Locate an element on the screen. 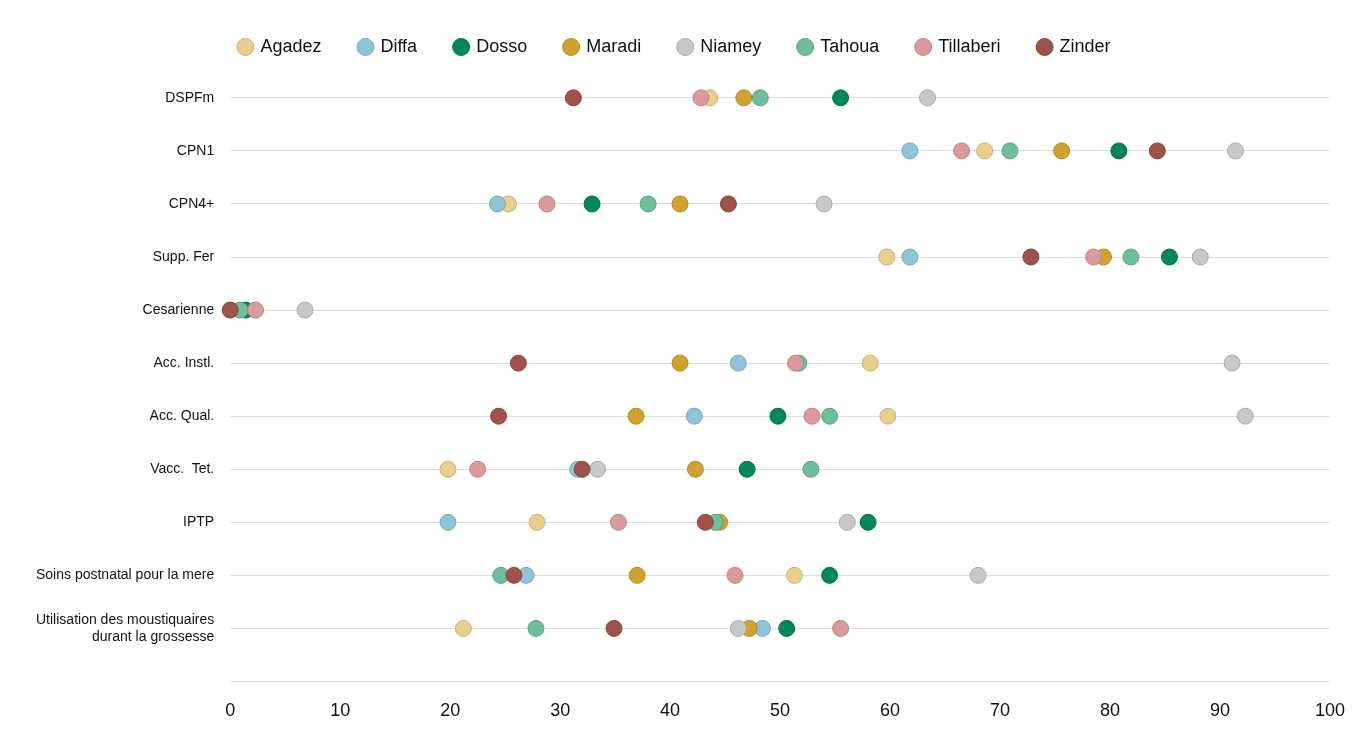 The width and height of the screenshot is (1370, 731). x-tick-label: 40 is located at coordinates (670, 710).